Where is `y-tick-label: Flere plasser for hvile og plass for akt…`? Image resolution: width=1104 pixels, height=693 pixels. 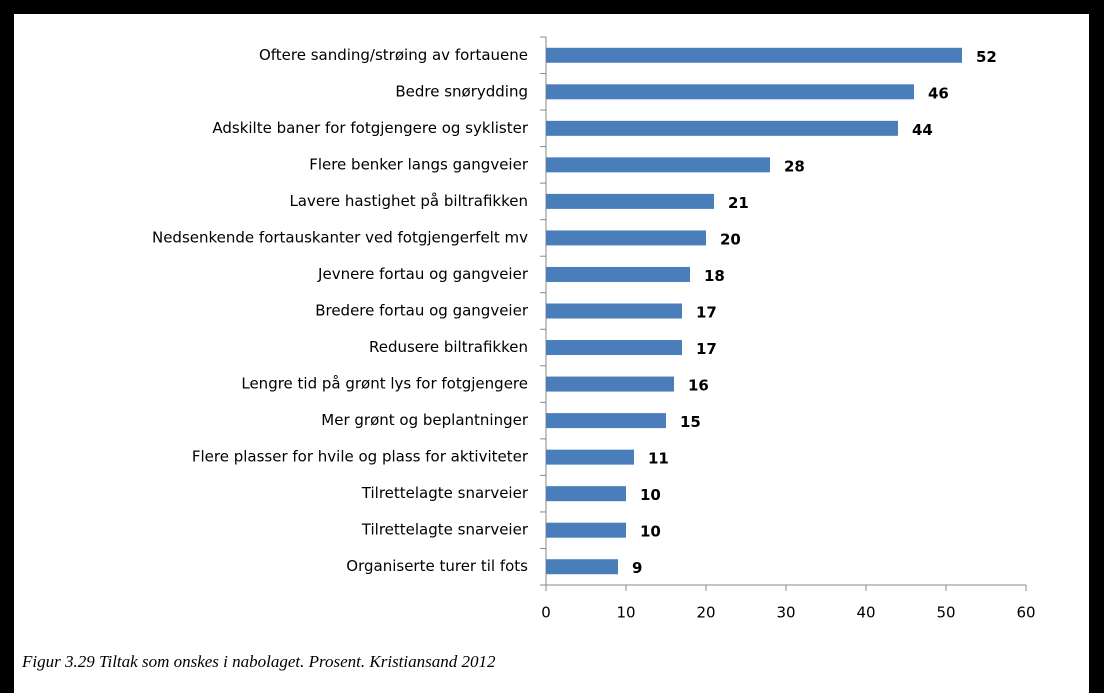
y-tick-label: Flere plasser for hvile og plass for akt… is located at coordinates (360, 457).